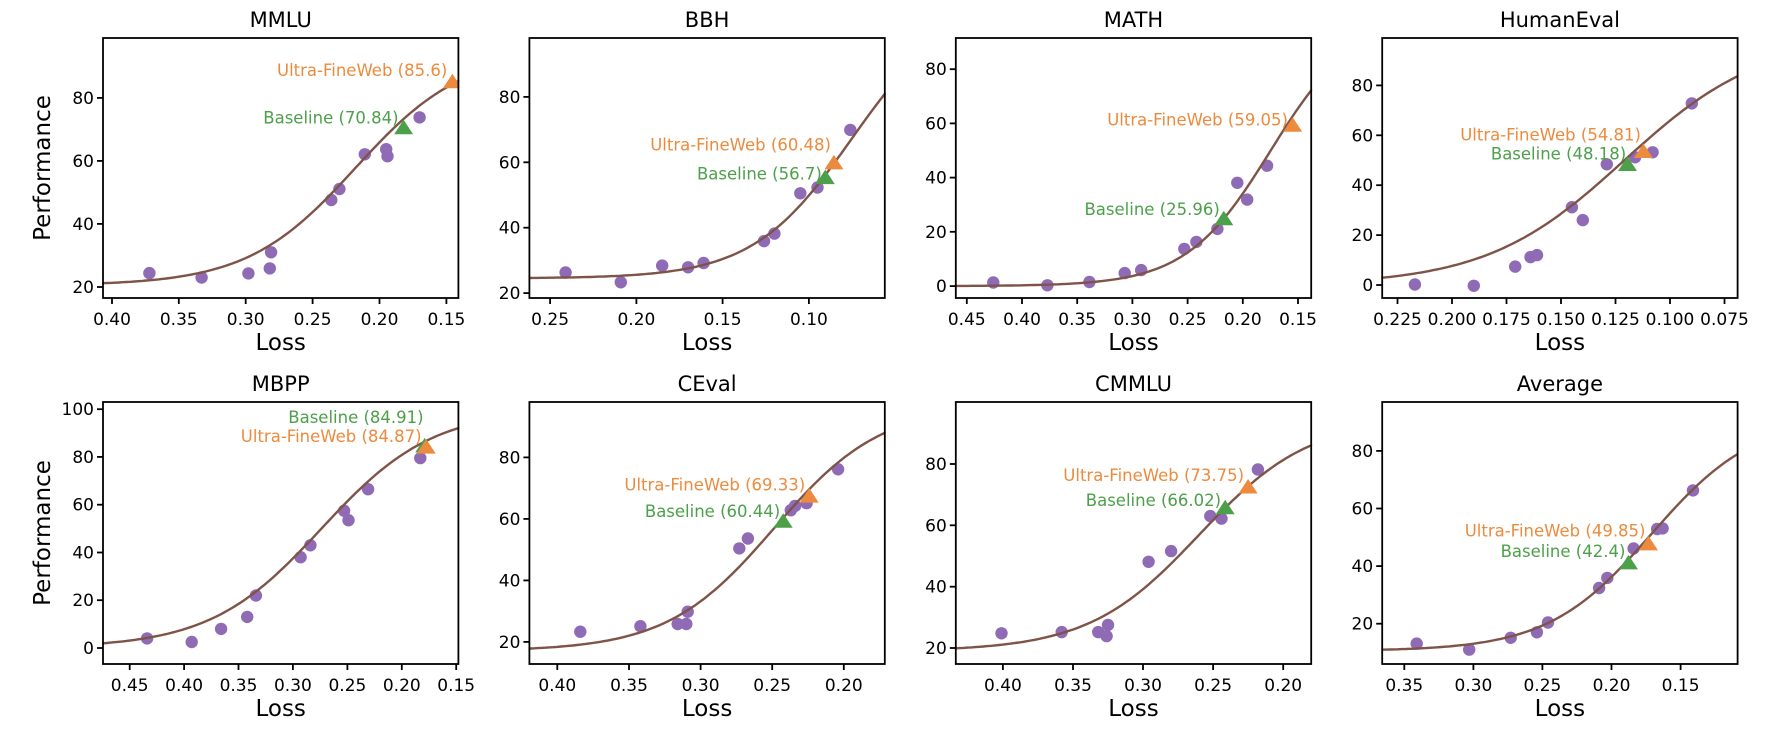  What do you see at coordinates (1560, 20) in the screenshot?
I see `subplot-title: HumanEval` at bounding box center [1560, 20].